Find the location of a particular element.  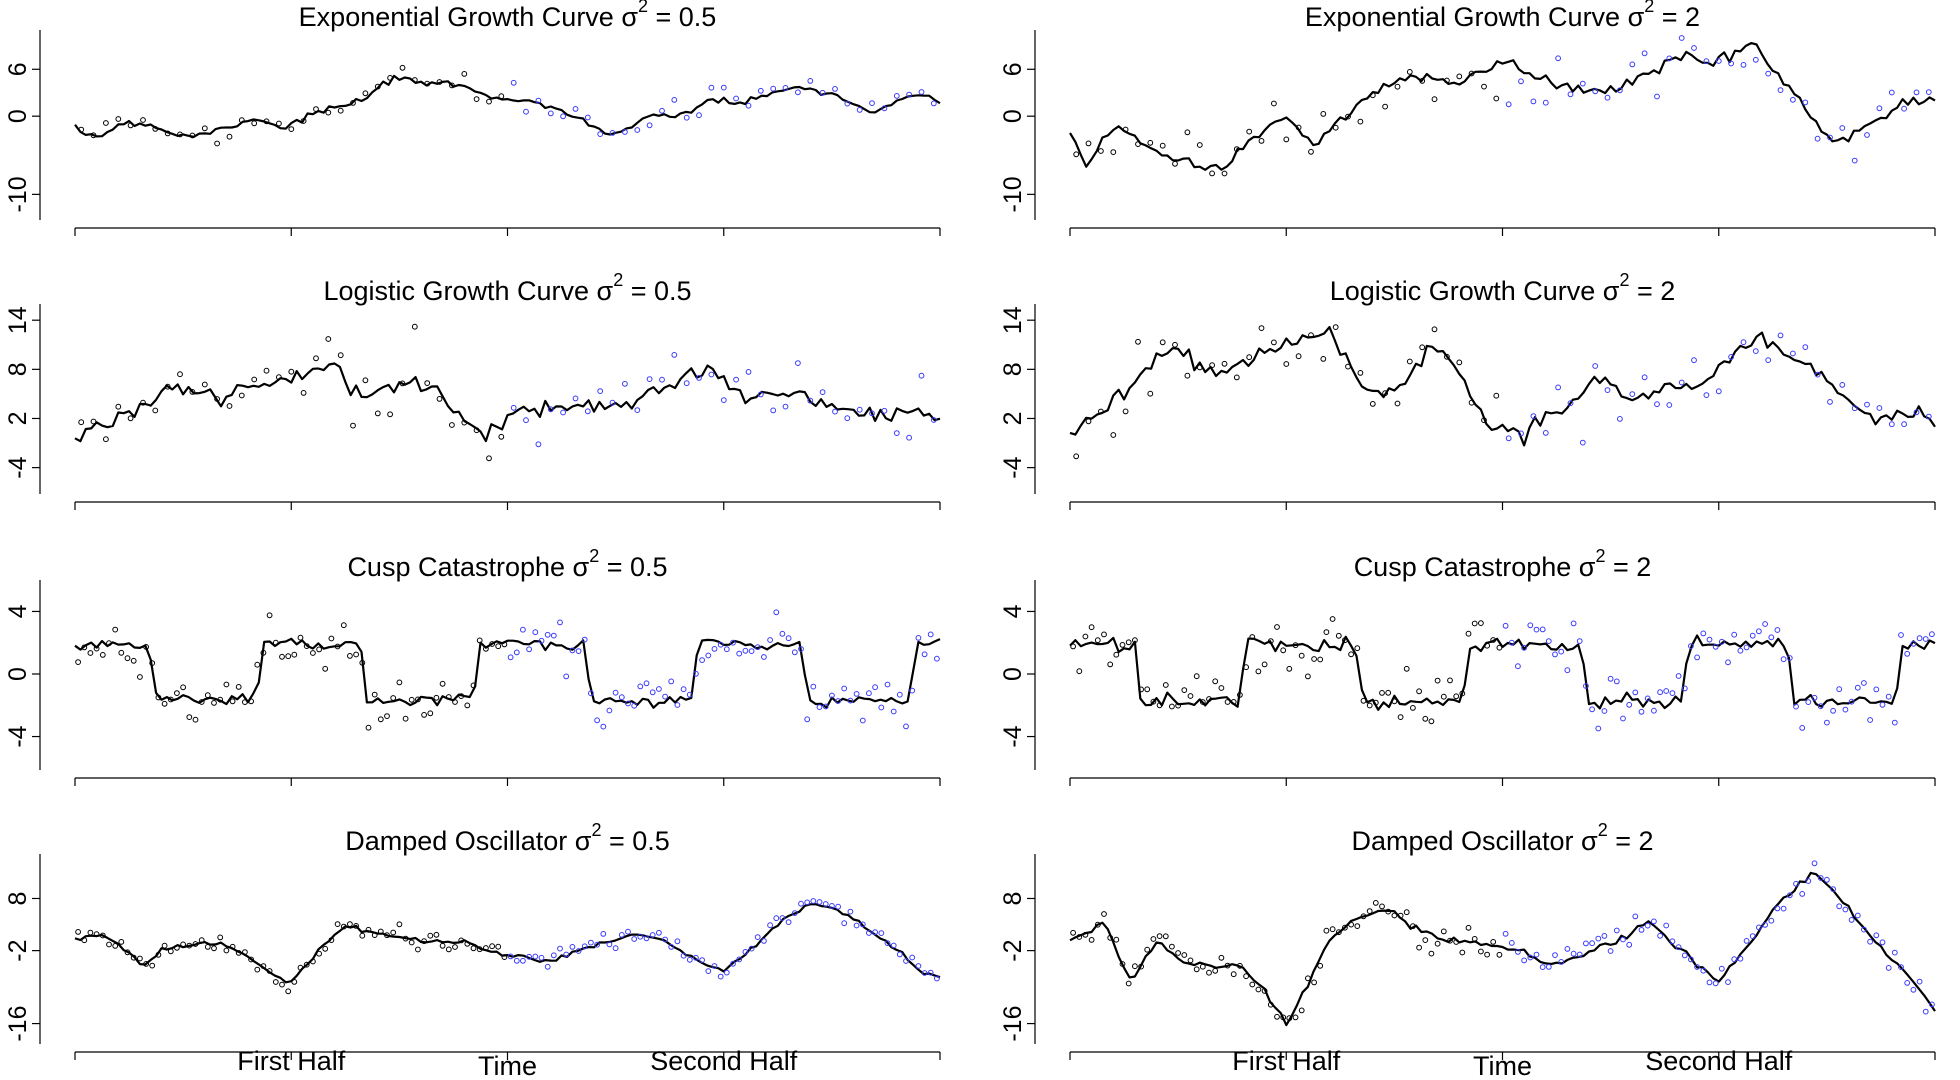

y-tick-label: 6 is located at coordinates (1013, 69).